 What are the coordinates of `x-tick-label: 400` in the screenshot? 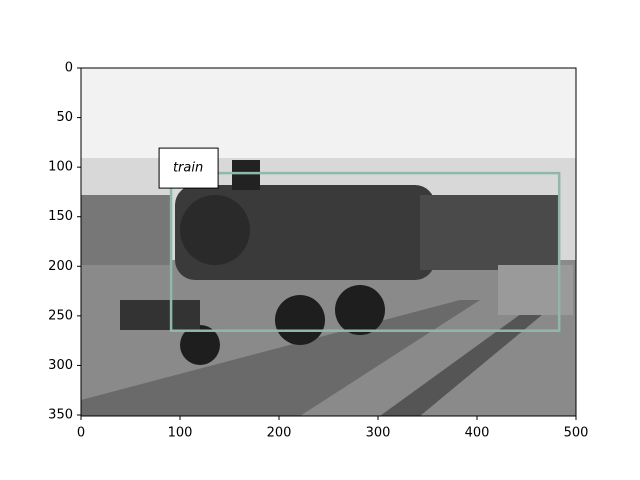 It's located at (477, 433).